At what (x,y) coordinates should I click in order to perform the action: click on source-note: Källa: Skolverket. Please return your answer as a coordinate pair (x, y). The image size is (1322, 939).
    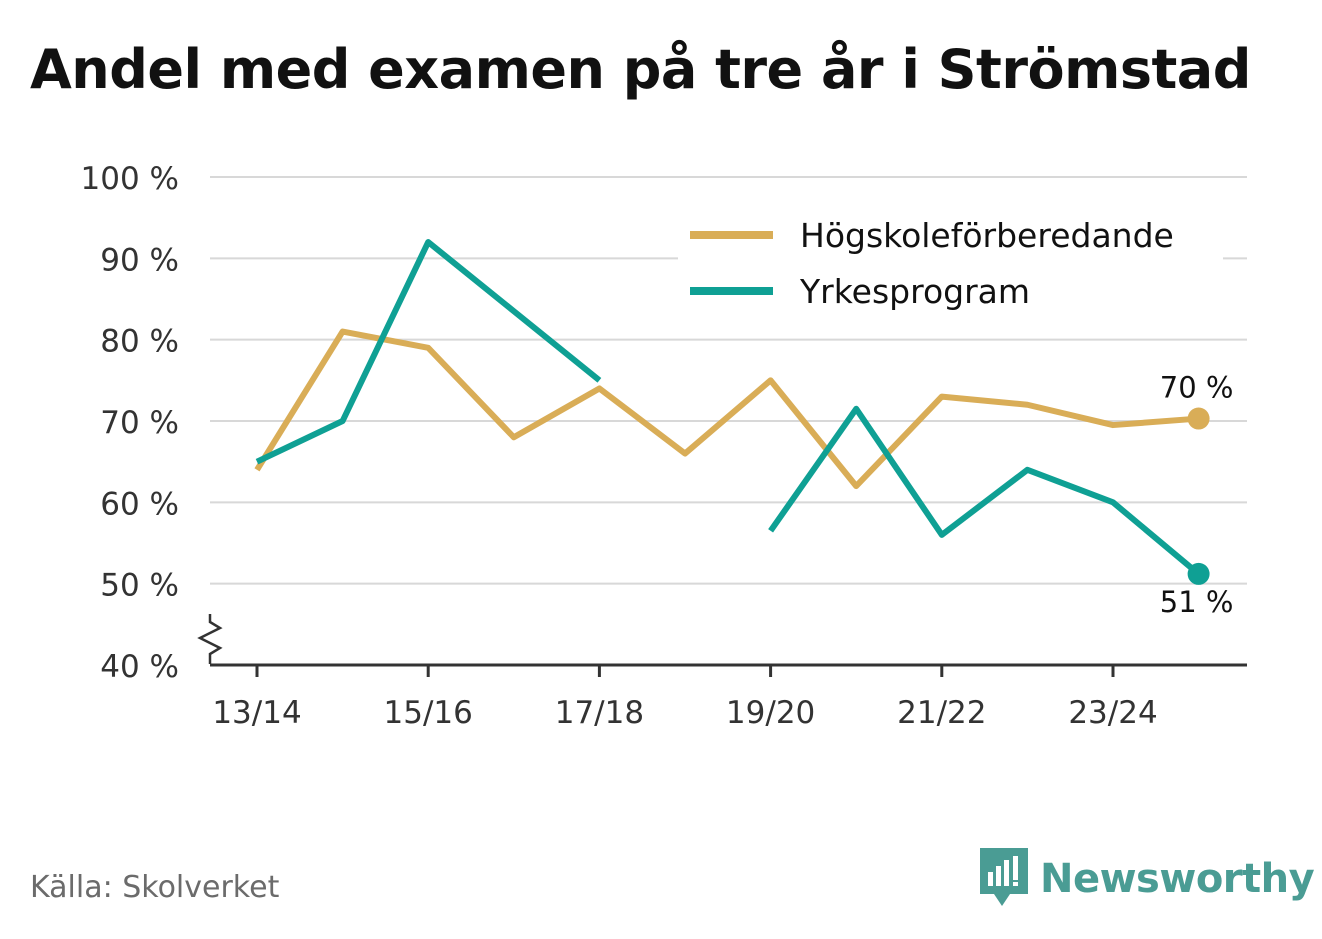
    Looking at the image, I should click on (155, 887).